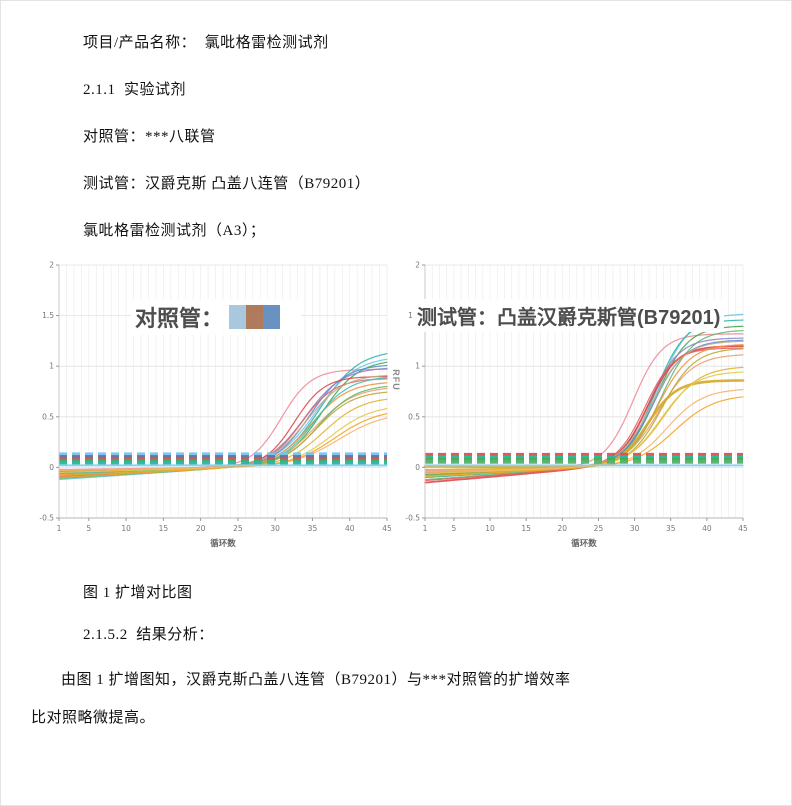  I want to click on test-chart-title-text: 测试管：凸盖汉爵克斯管(B79201), so click(569, 318).